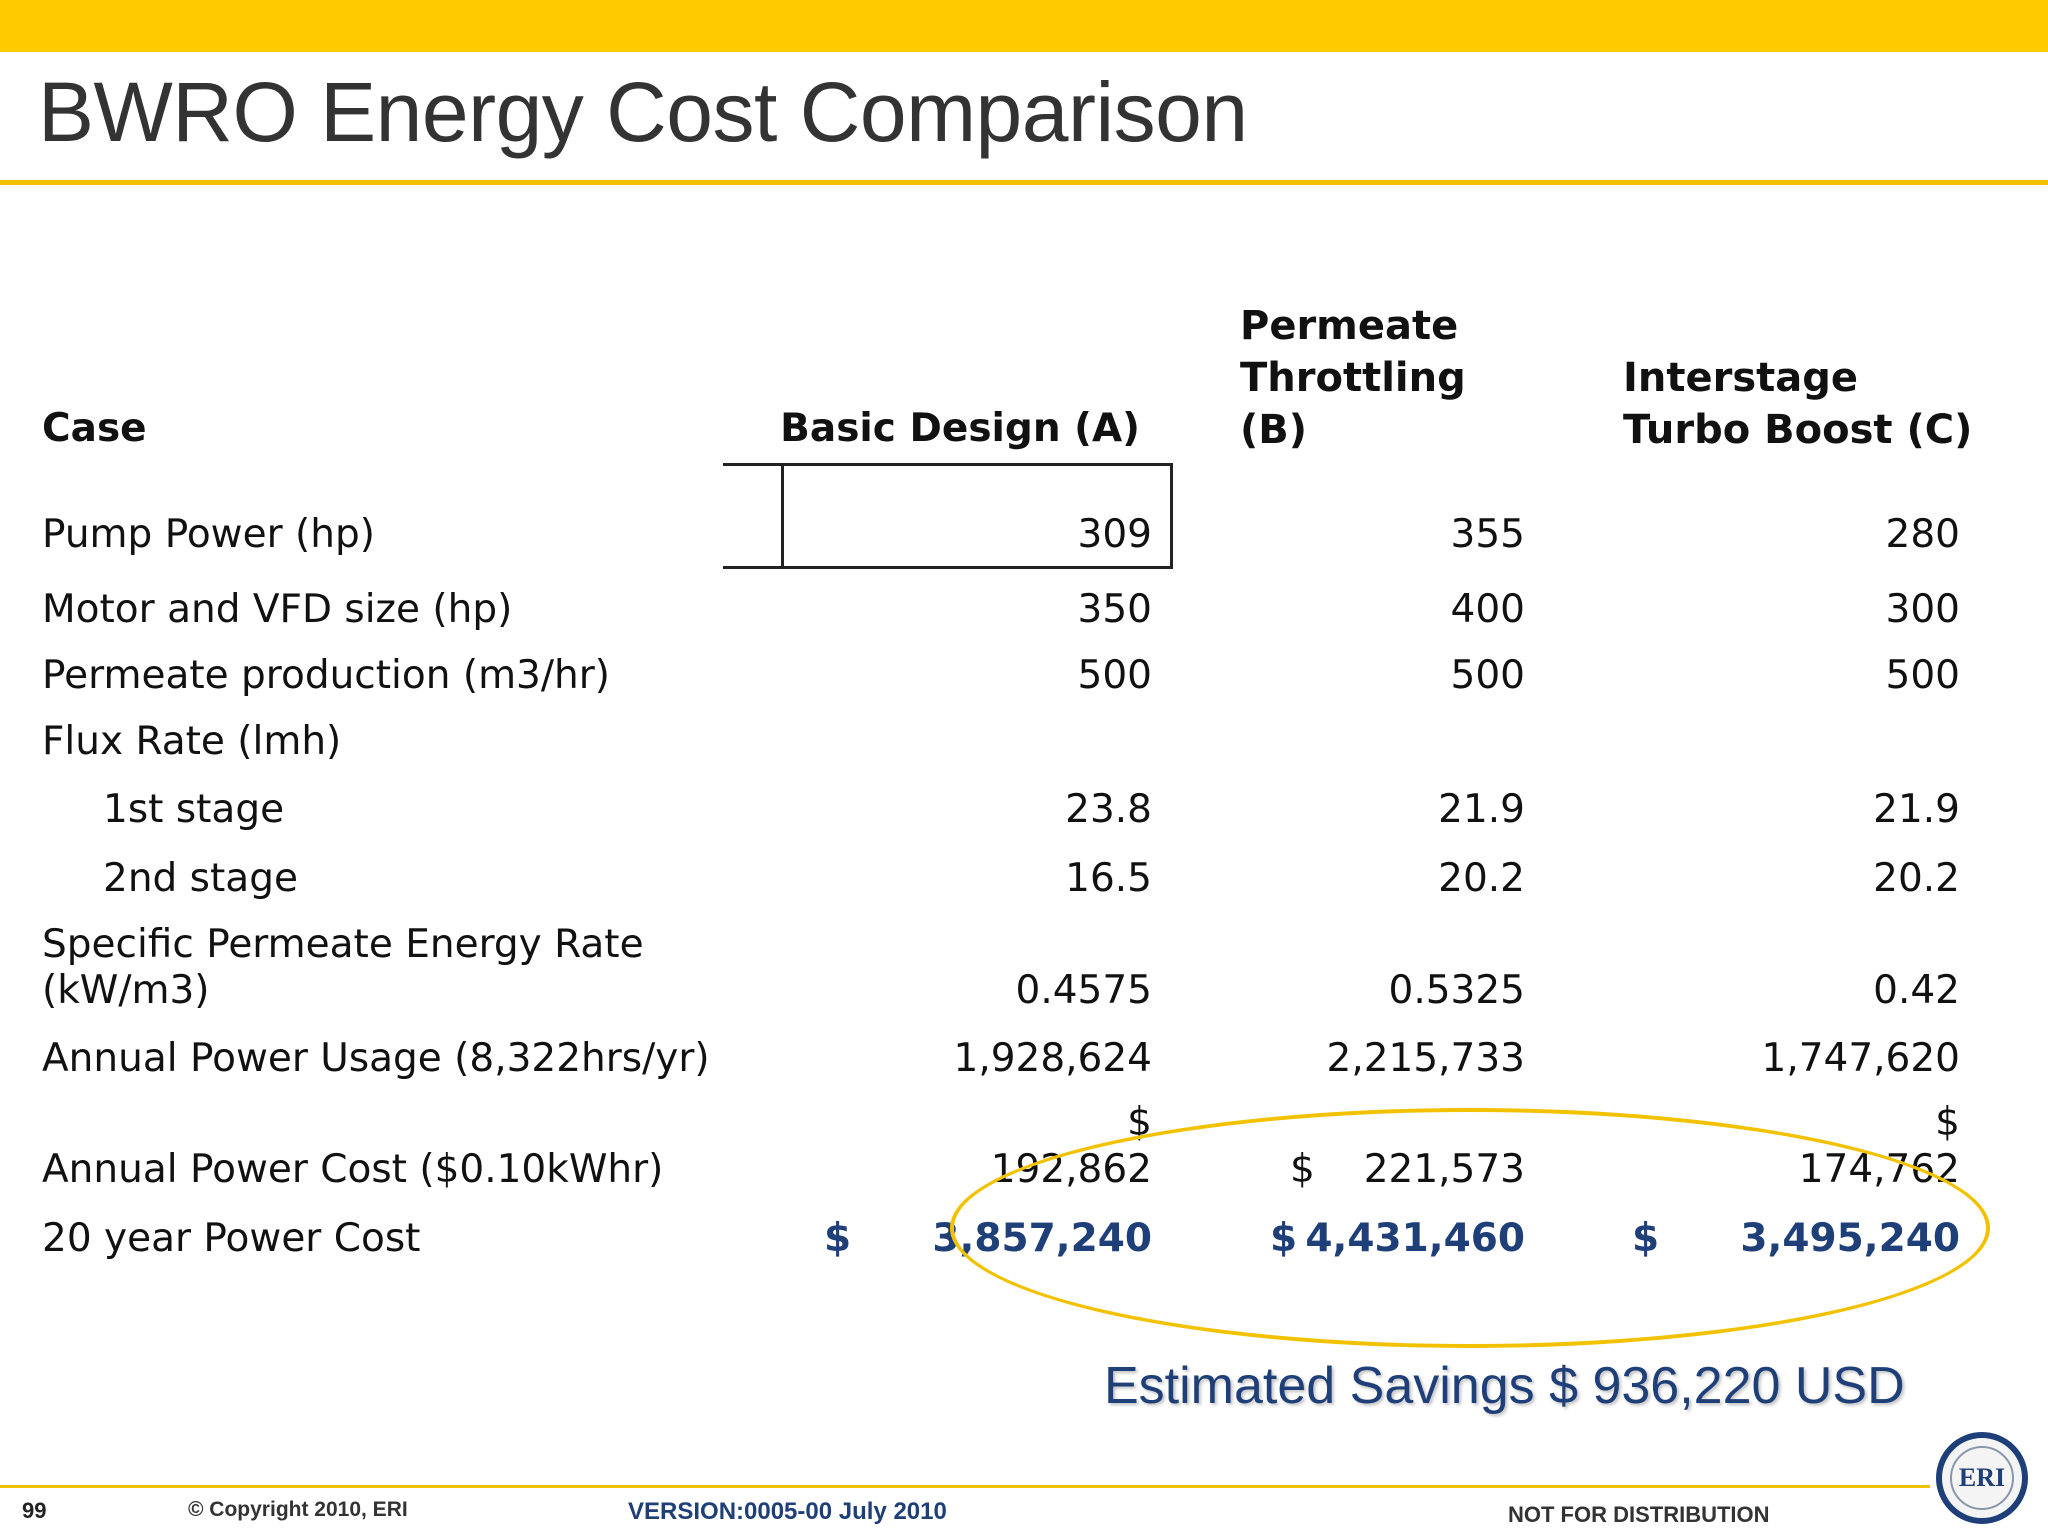 This screenshot has width=2048, height=1536. Describe the element at coordinates (1922, 534) in the screenshot. I see `cell-c-pump-power: 280` at that location.